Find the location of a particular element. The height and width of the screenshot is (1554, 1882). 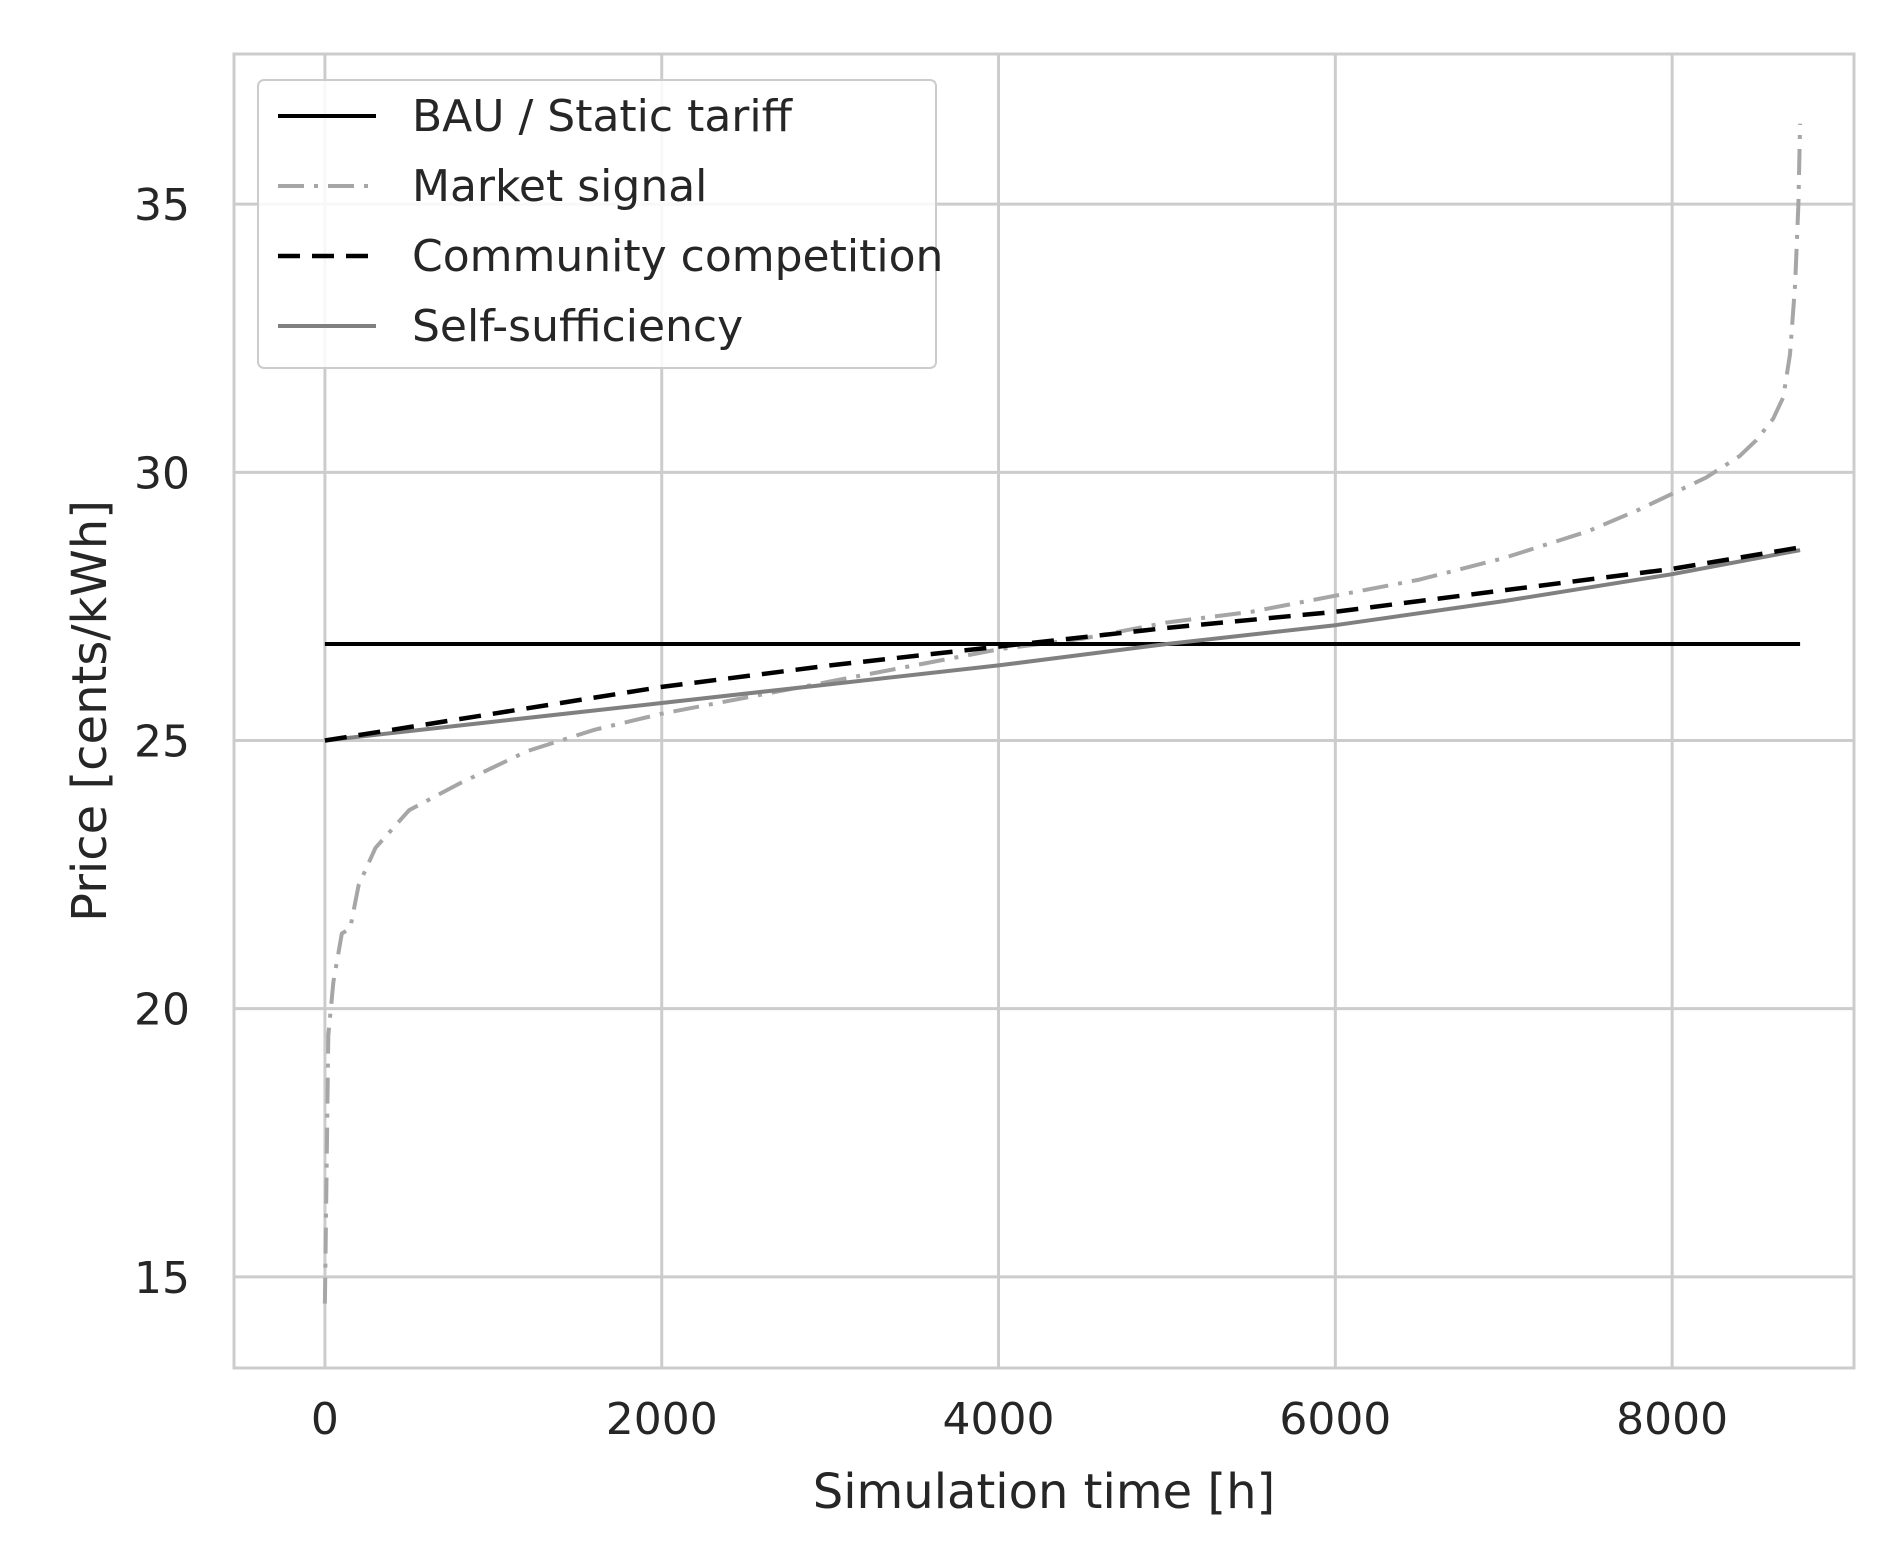

y-tick-label: 30 is located at coordinates (162, 473).